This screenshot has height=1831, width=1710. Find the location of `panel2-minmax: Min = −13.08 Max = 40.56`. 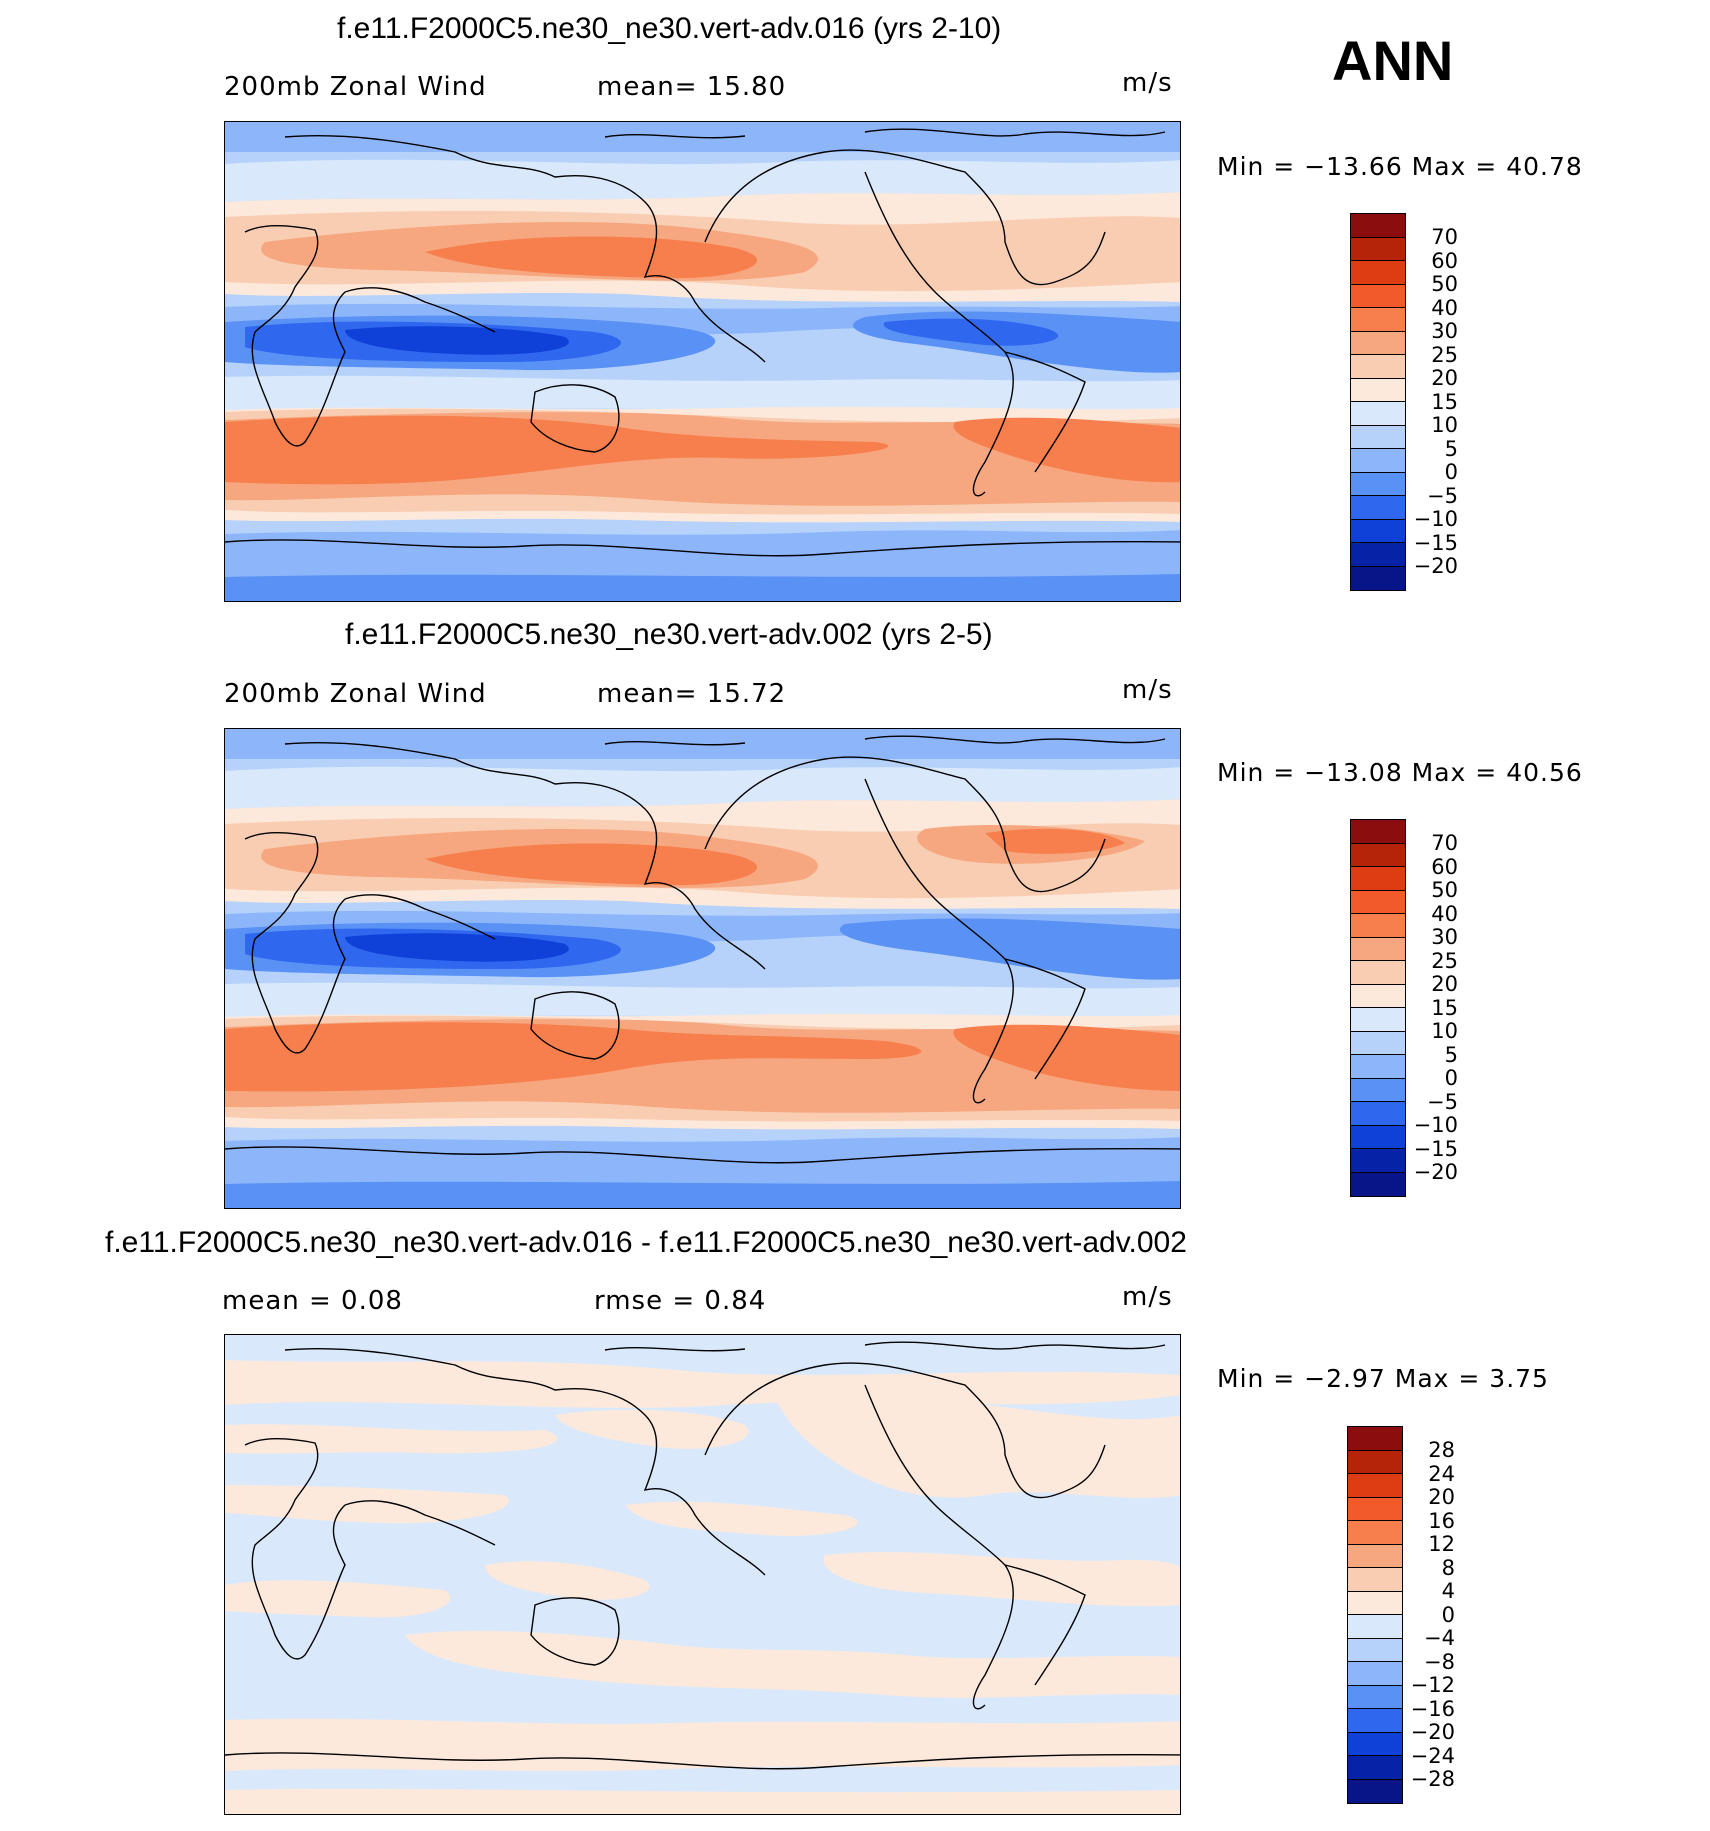

panel2-minmax: Min = −13.08 Max = 40.56 is located at coordinates (1400, 772).